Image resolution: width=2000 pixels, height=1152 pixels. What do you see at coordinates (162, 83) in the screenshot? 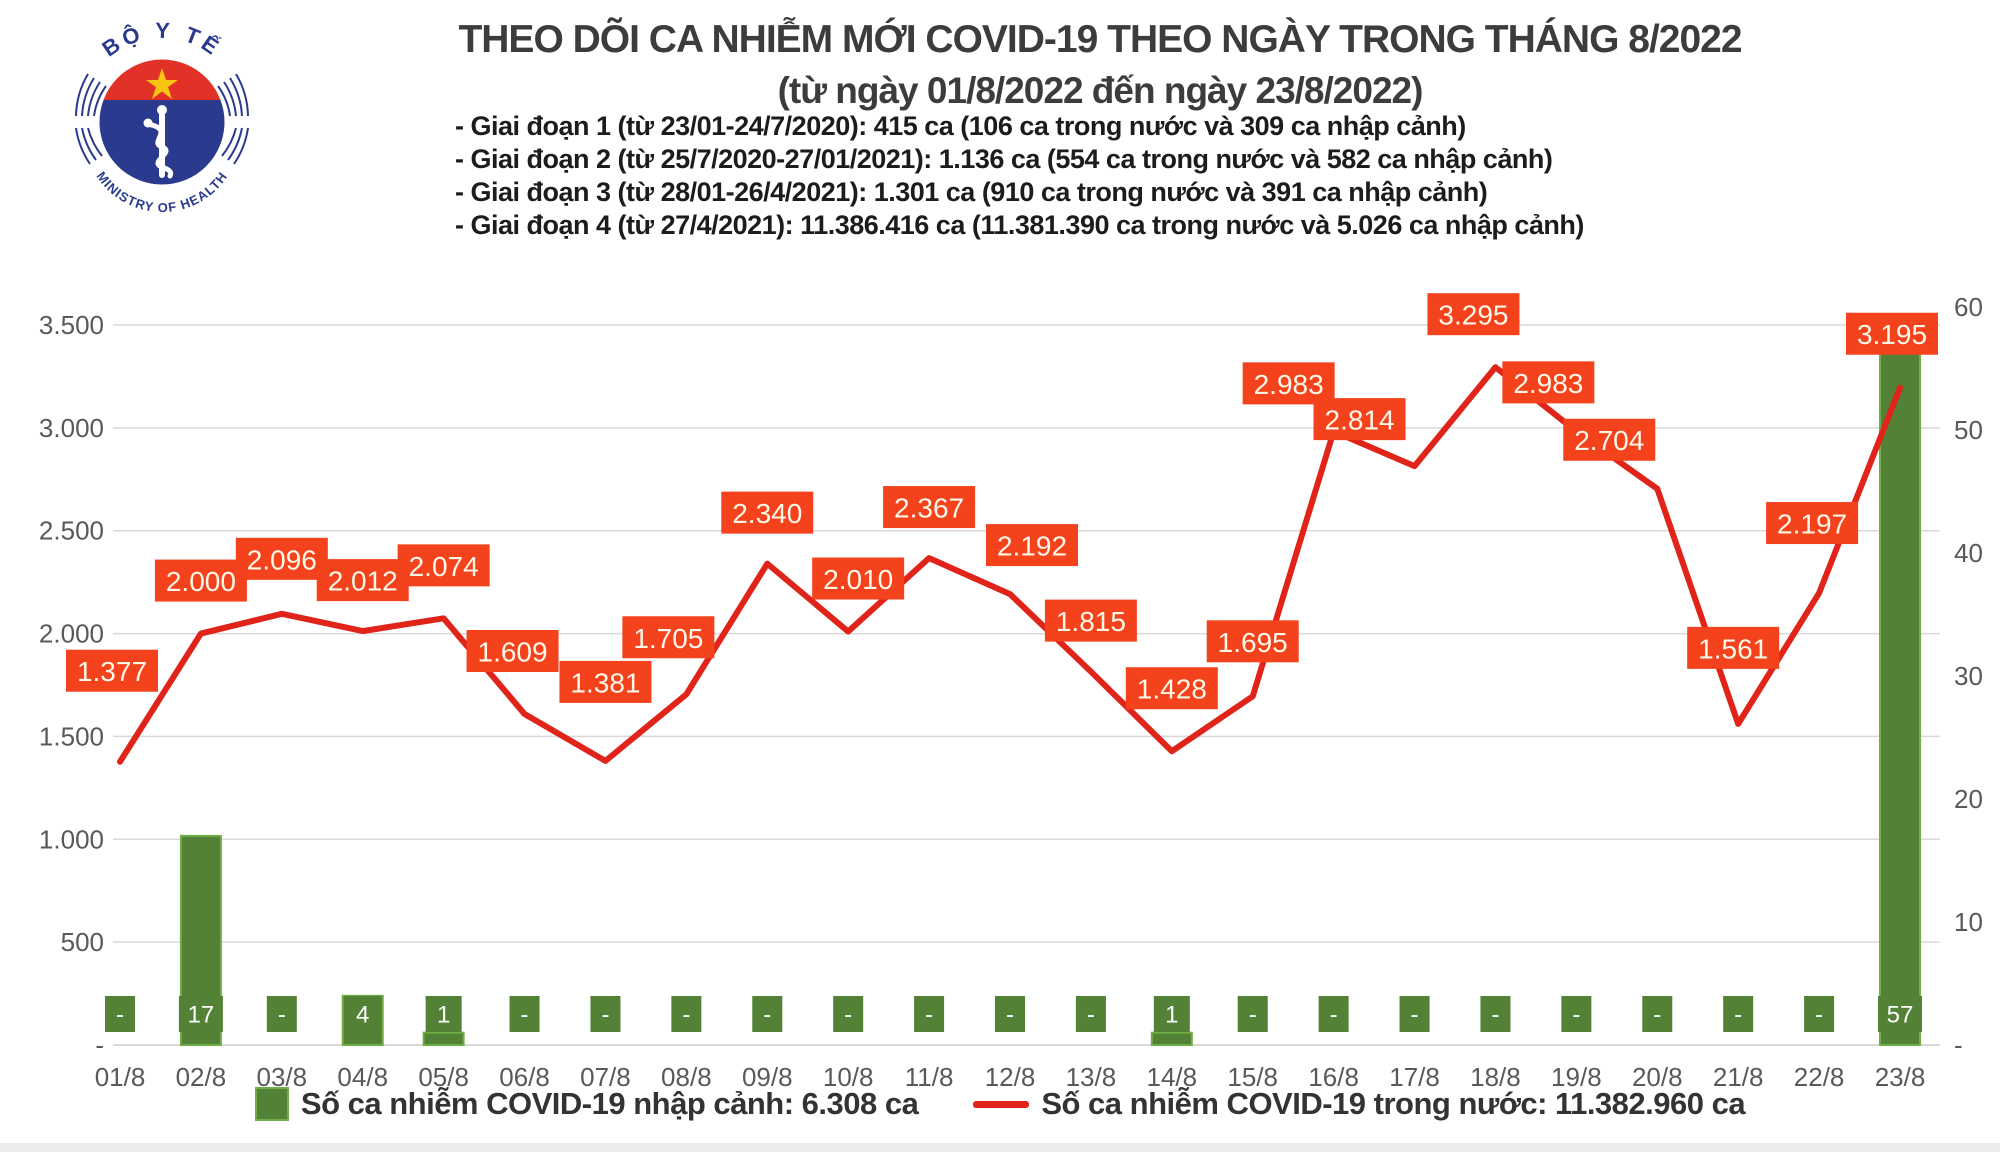
I see `logo-star-icon` at bounding box center [162, 83].